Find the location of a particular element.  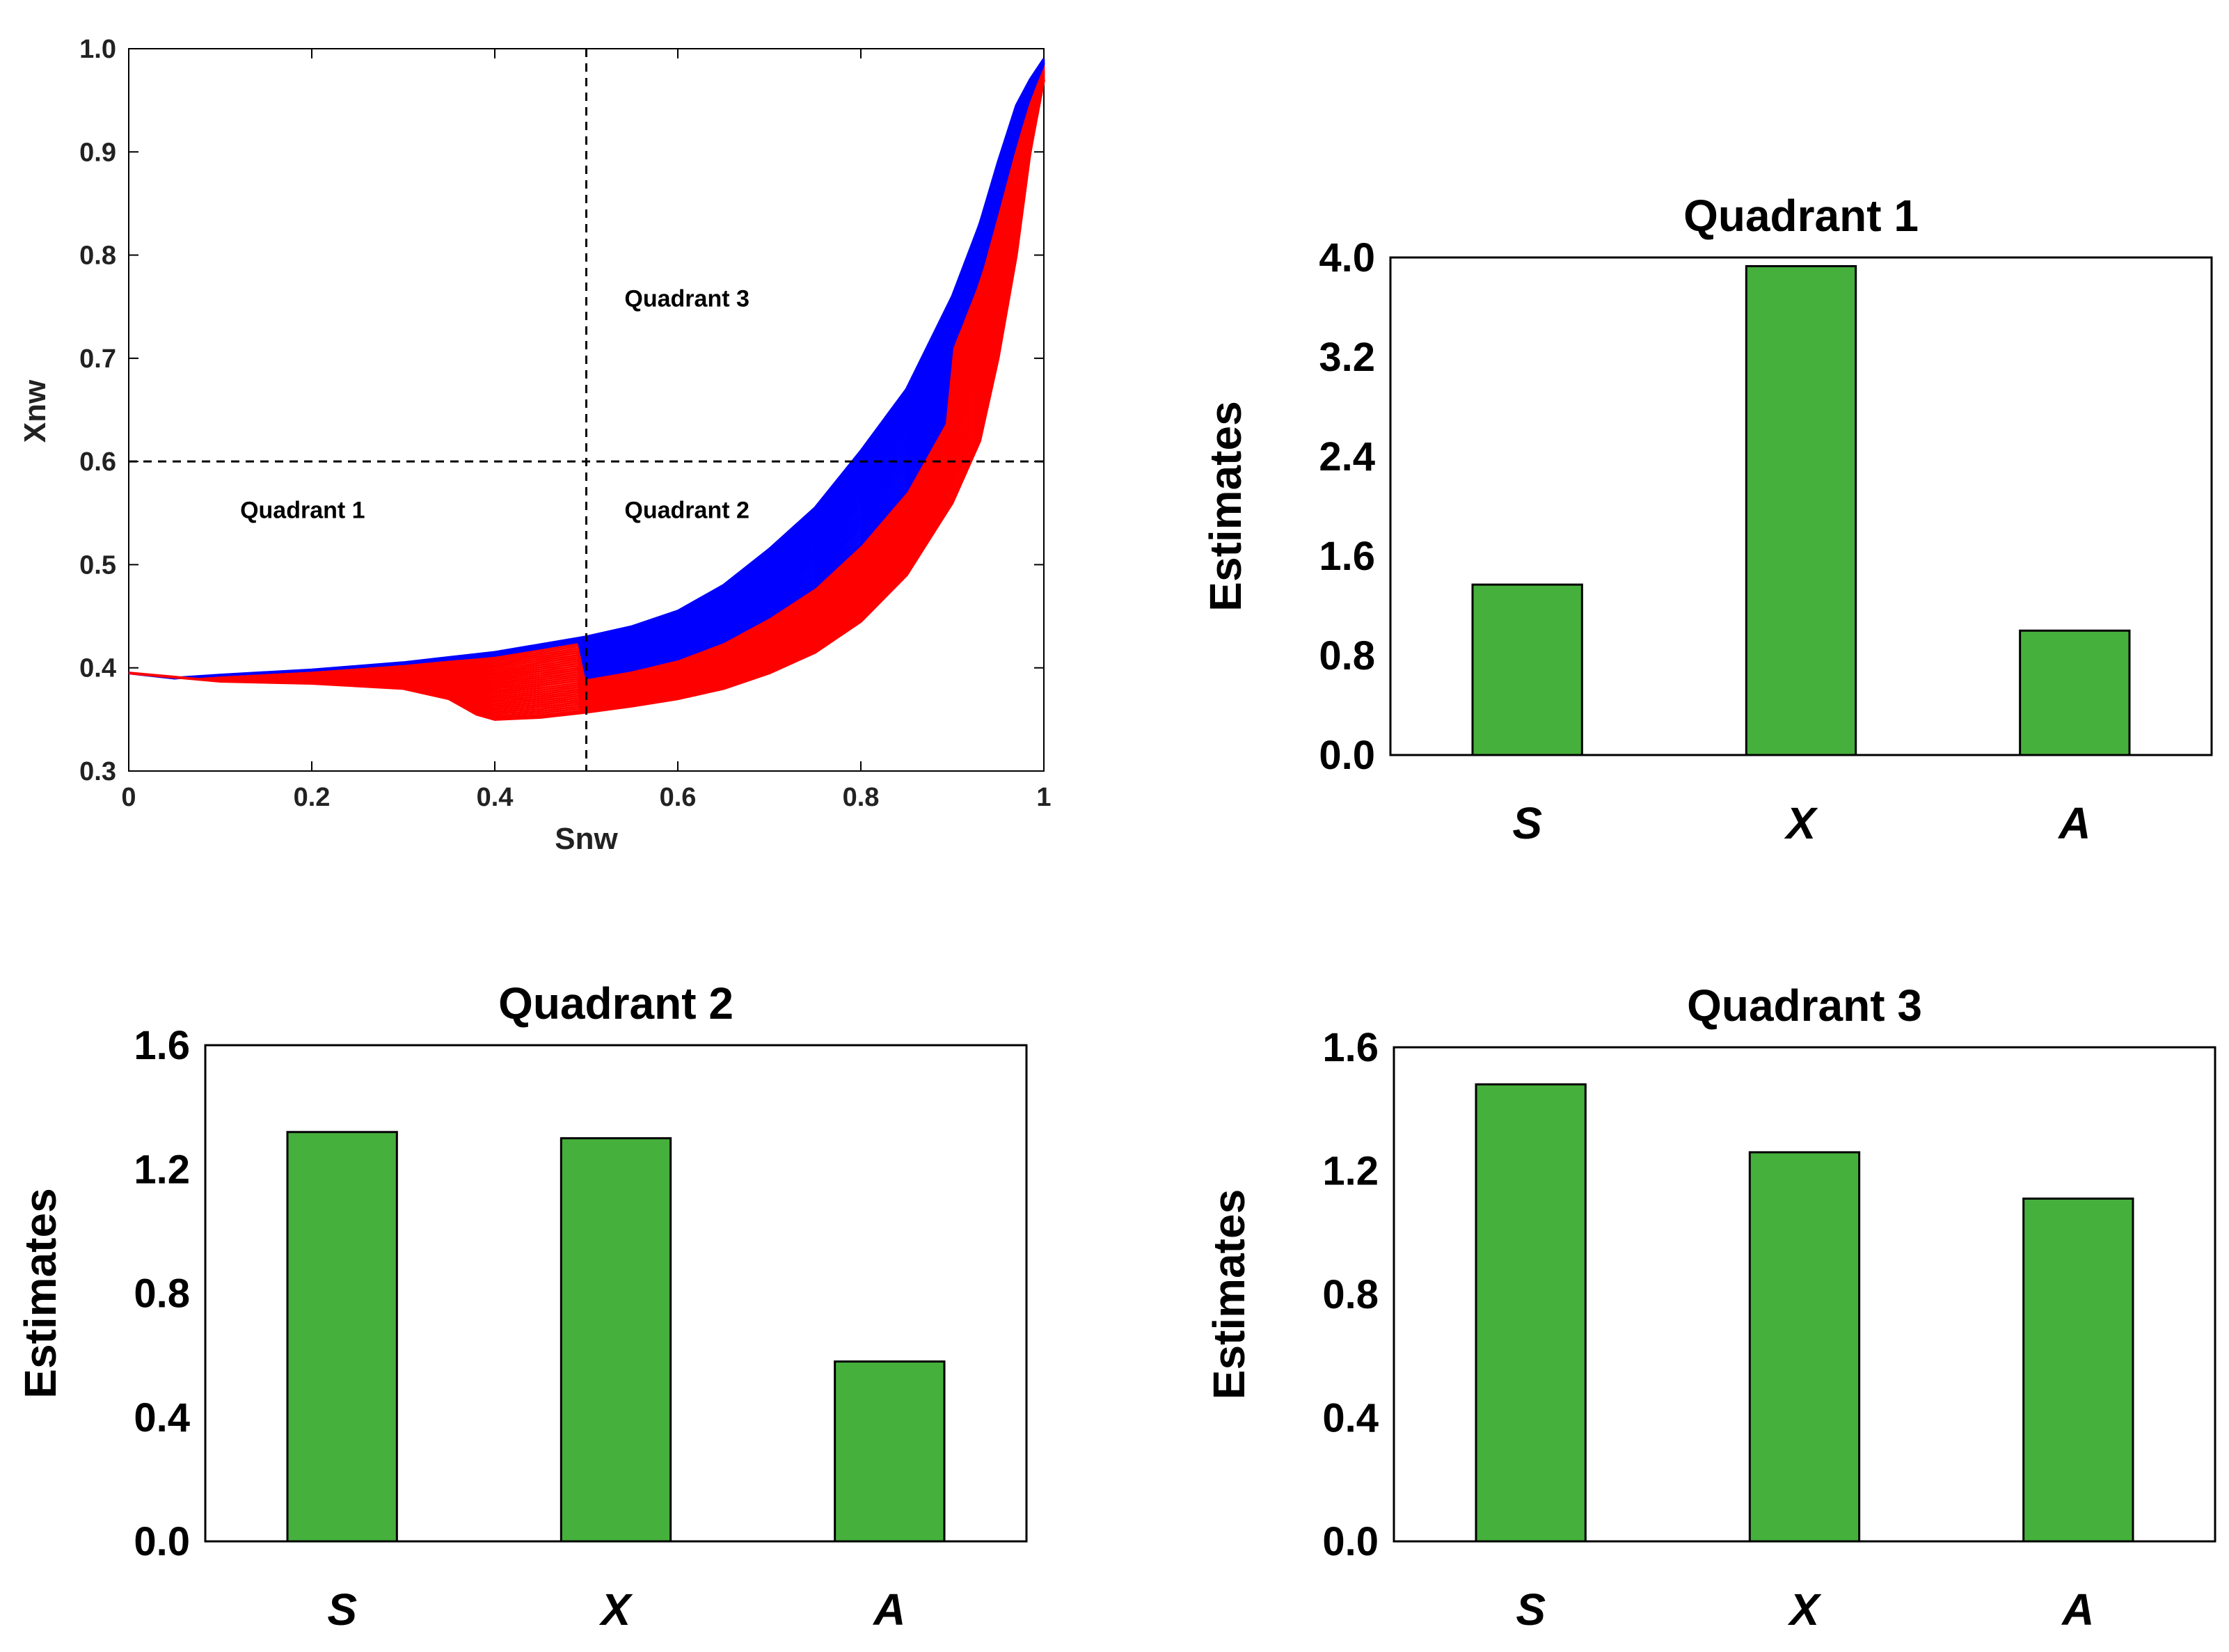

region-label-quadrant-3: Quadrant 3 is located at coordinates (686, 299).